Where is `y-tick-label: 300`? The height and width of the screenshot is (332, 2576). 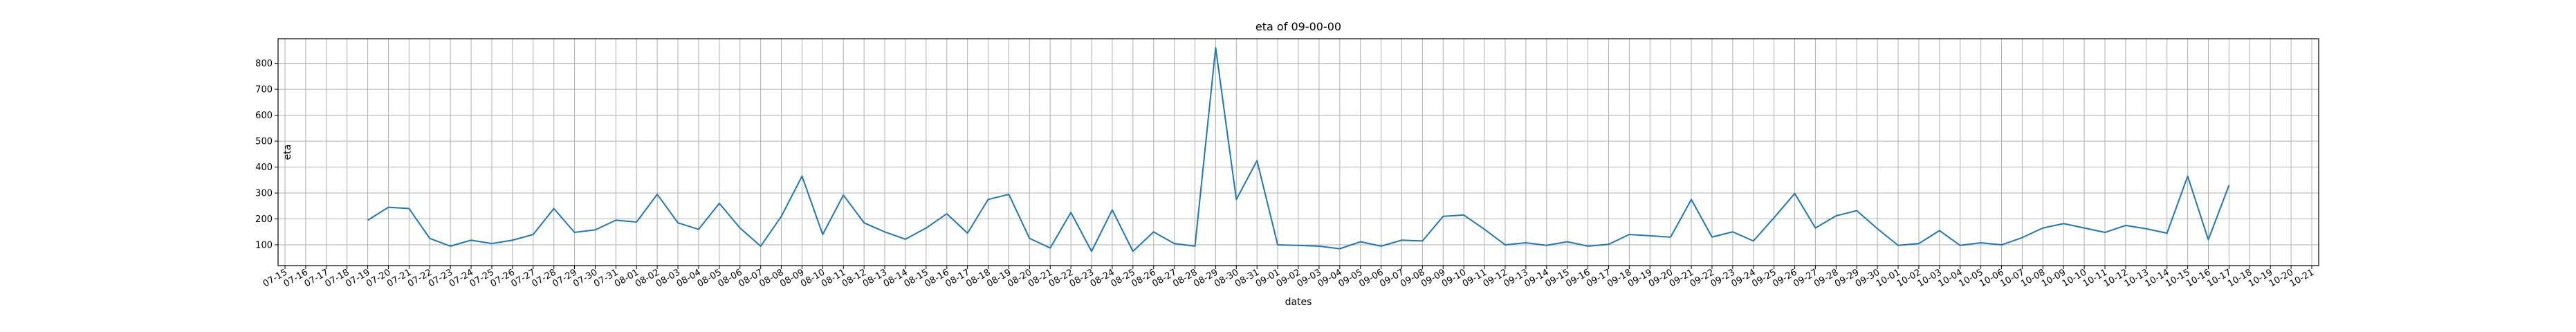
y-tick-label: 300 is located at coordinates (264, 194).